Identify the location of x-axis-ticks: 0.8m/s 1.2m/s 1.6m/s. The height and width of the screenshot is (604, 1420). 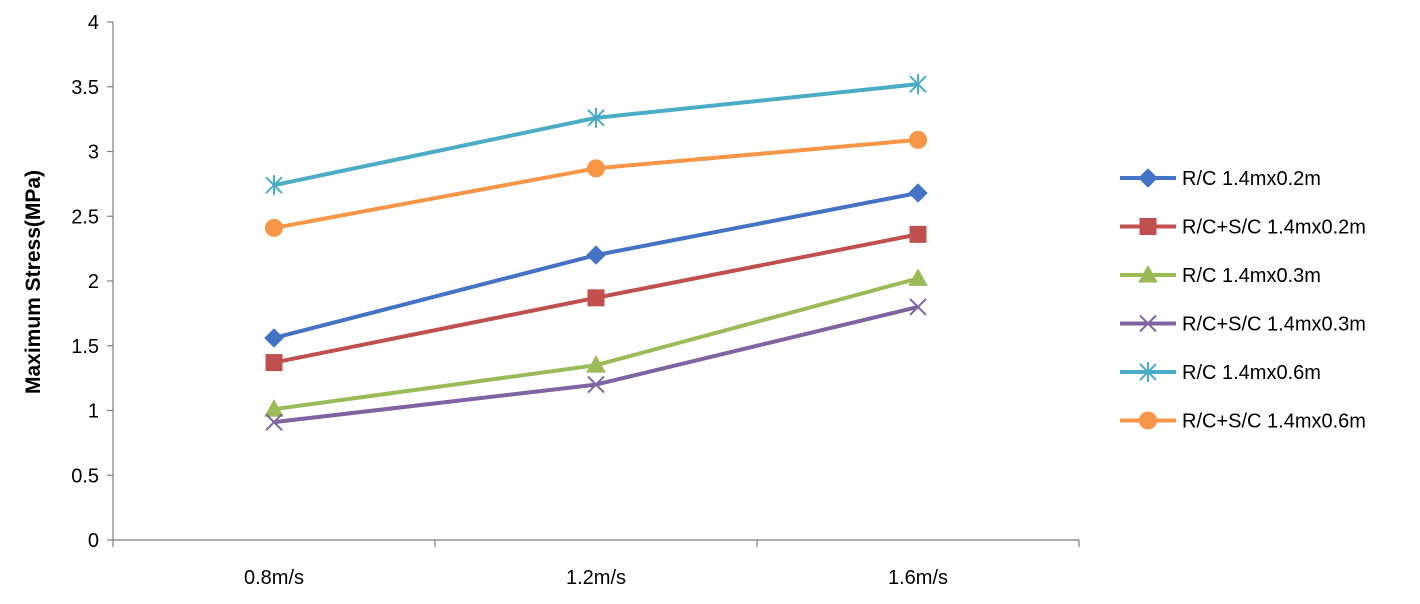
(596, 564).